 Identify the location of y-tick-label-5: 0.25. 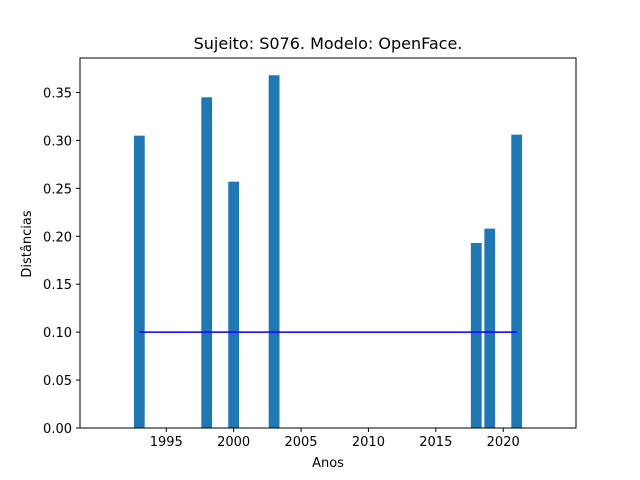
(57, 189).